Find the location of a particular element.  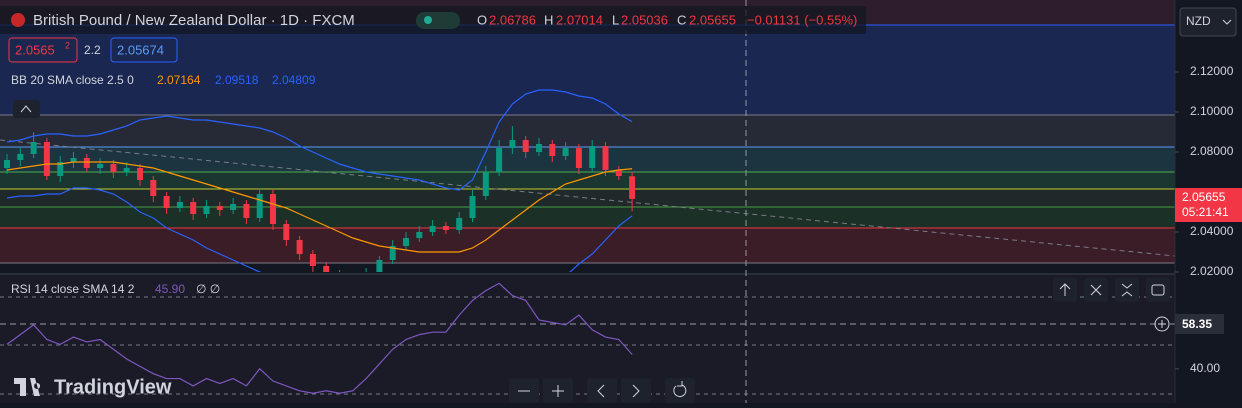

y-tick-label: 2.08000 is located at coordinates (1212, 151).